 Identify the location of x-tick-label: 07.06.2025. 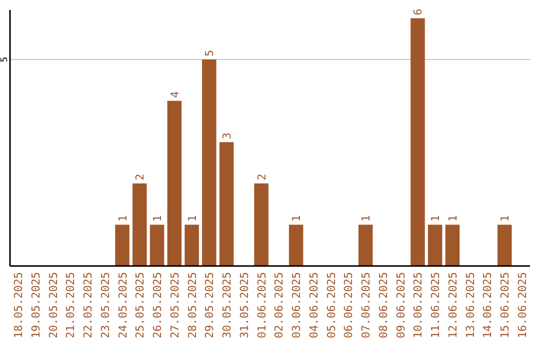
(366, 305).